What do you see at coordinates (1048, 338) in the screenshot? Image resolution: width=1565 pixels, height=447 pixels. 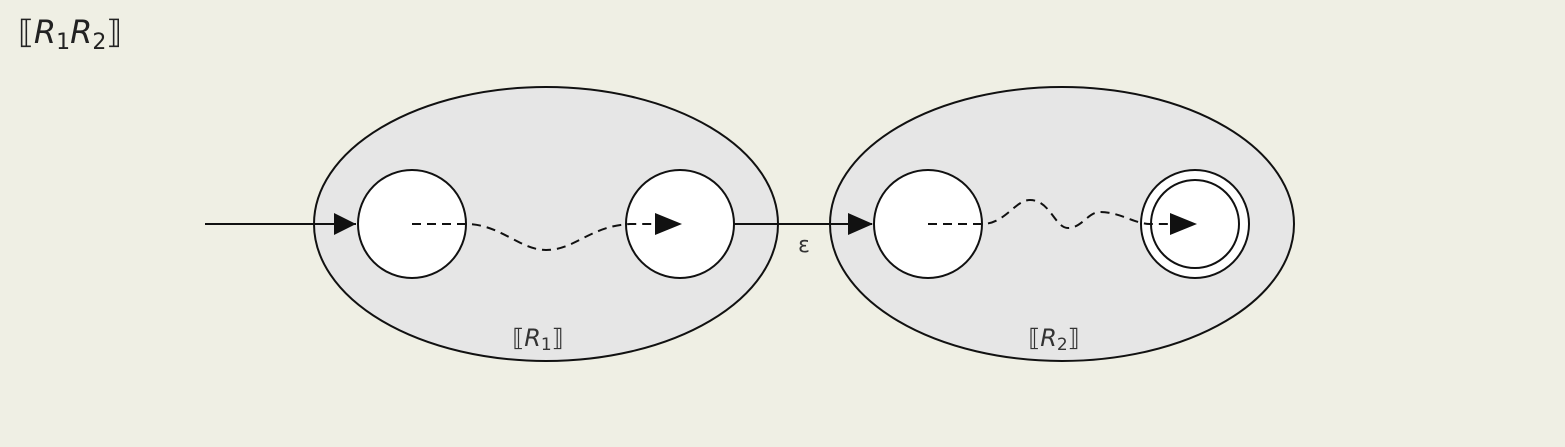 I see `machine-r2-label-var: R` at bounding box center [1048, 338].